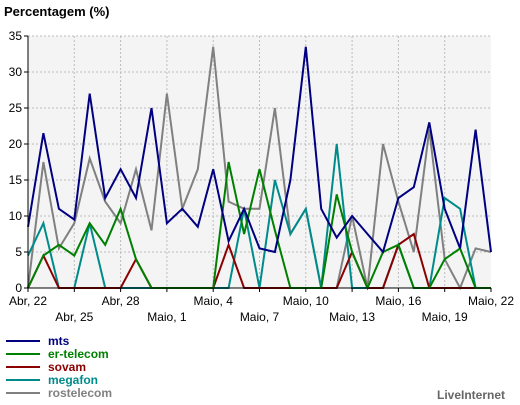  I want to click on y-tick-label: 15, so click(16, 180).